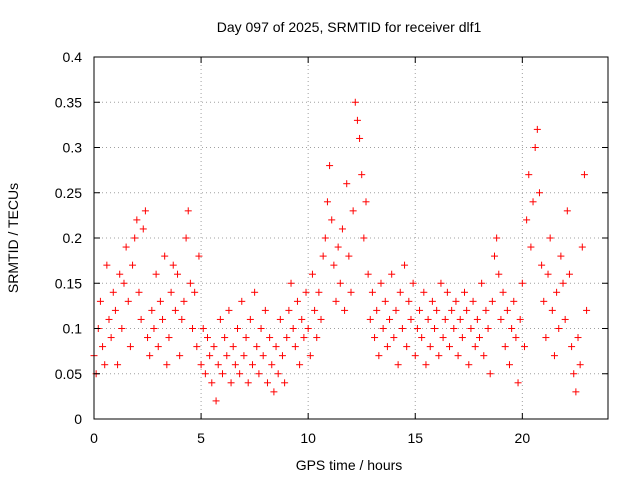 The image size is (640, 480). What do you see at coordinates (13, 238) in the screenshot?
I see `y-axis-label: SRMTID / TECUs` at bounding box center [13, 238].